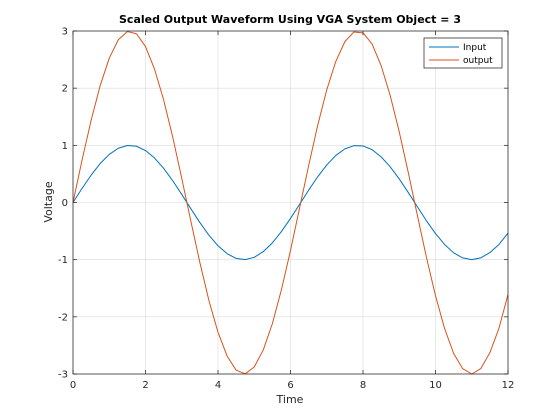  I want to click on x-tick-label: 12, so click(508, 385).